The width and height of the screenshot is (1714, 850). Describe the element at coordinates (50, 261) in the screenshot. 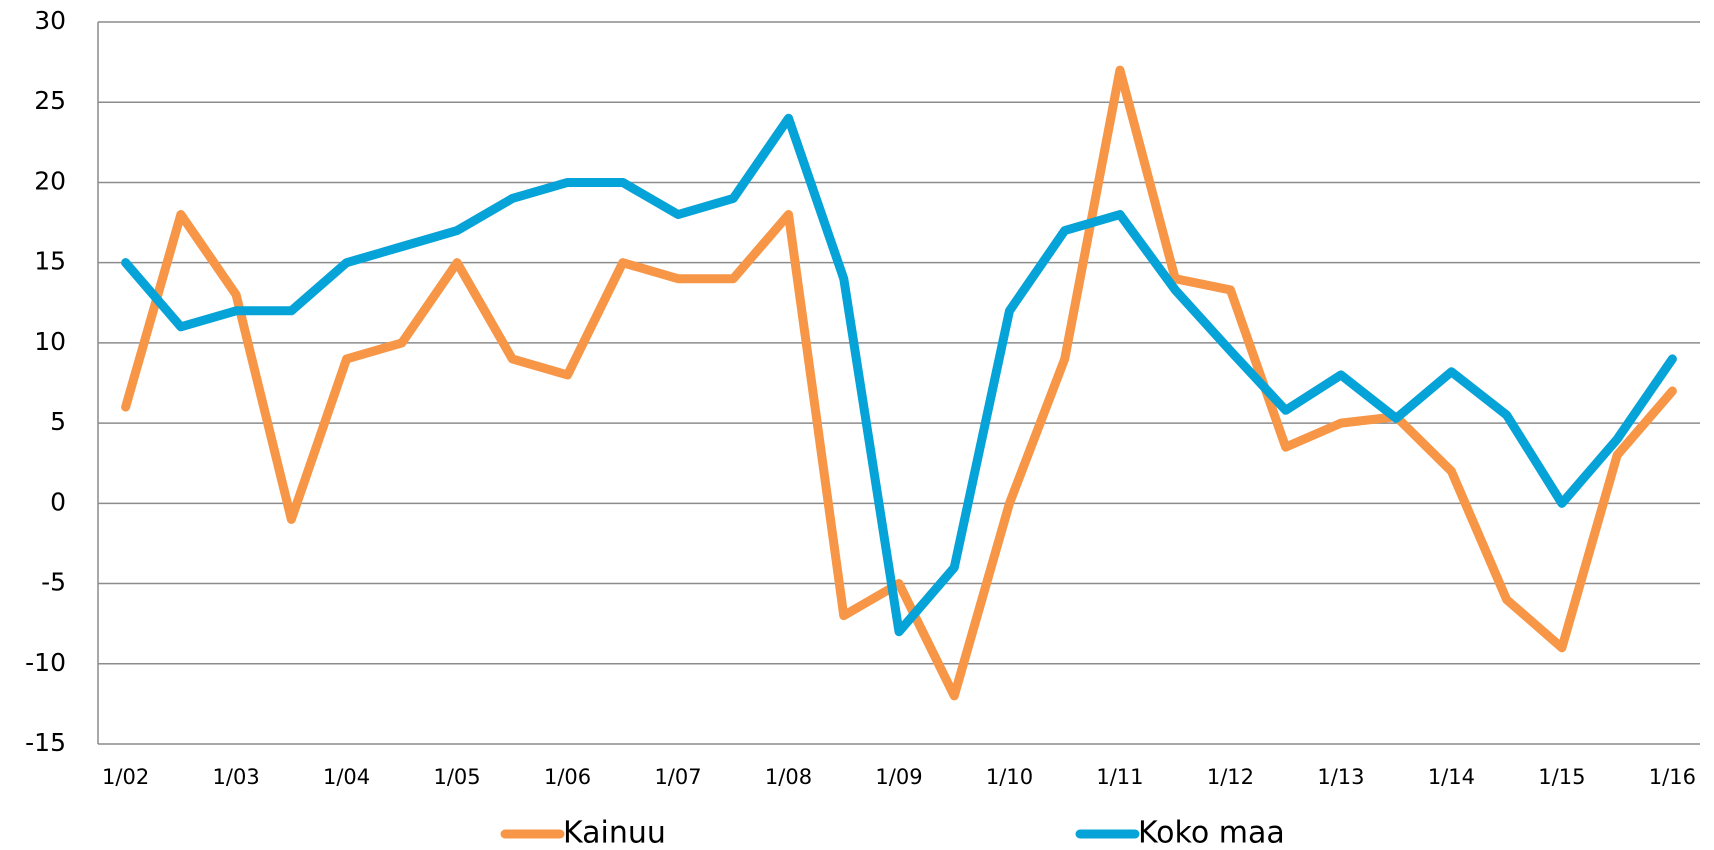

I see `y-tick-label: 15` at that location.